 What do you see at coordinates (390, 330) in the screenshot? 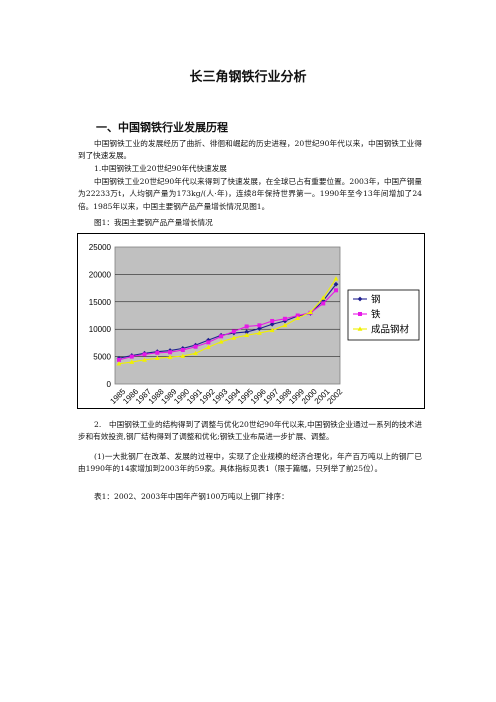
I see `legend-label: 成品钢材` at bounding box center [390, 330].